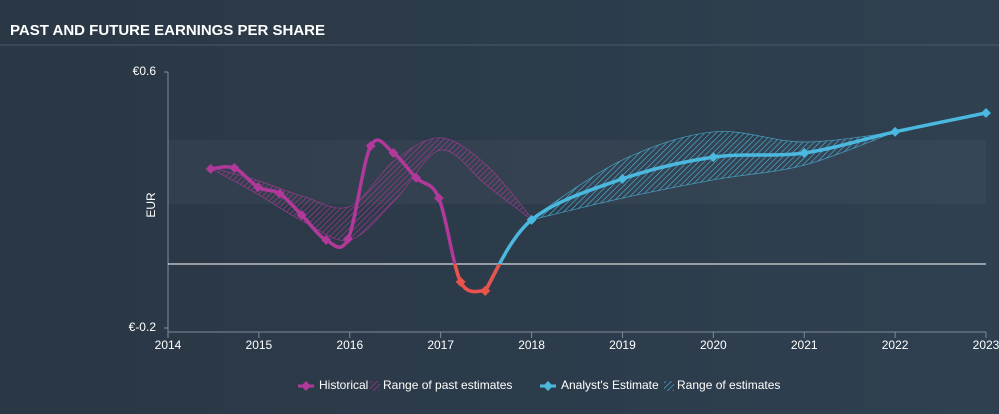  I want to click on chart-title: PAST AND FUTURE EARNINGS PER SHARE, so click(167, 30).